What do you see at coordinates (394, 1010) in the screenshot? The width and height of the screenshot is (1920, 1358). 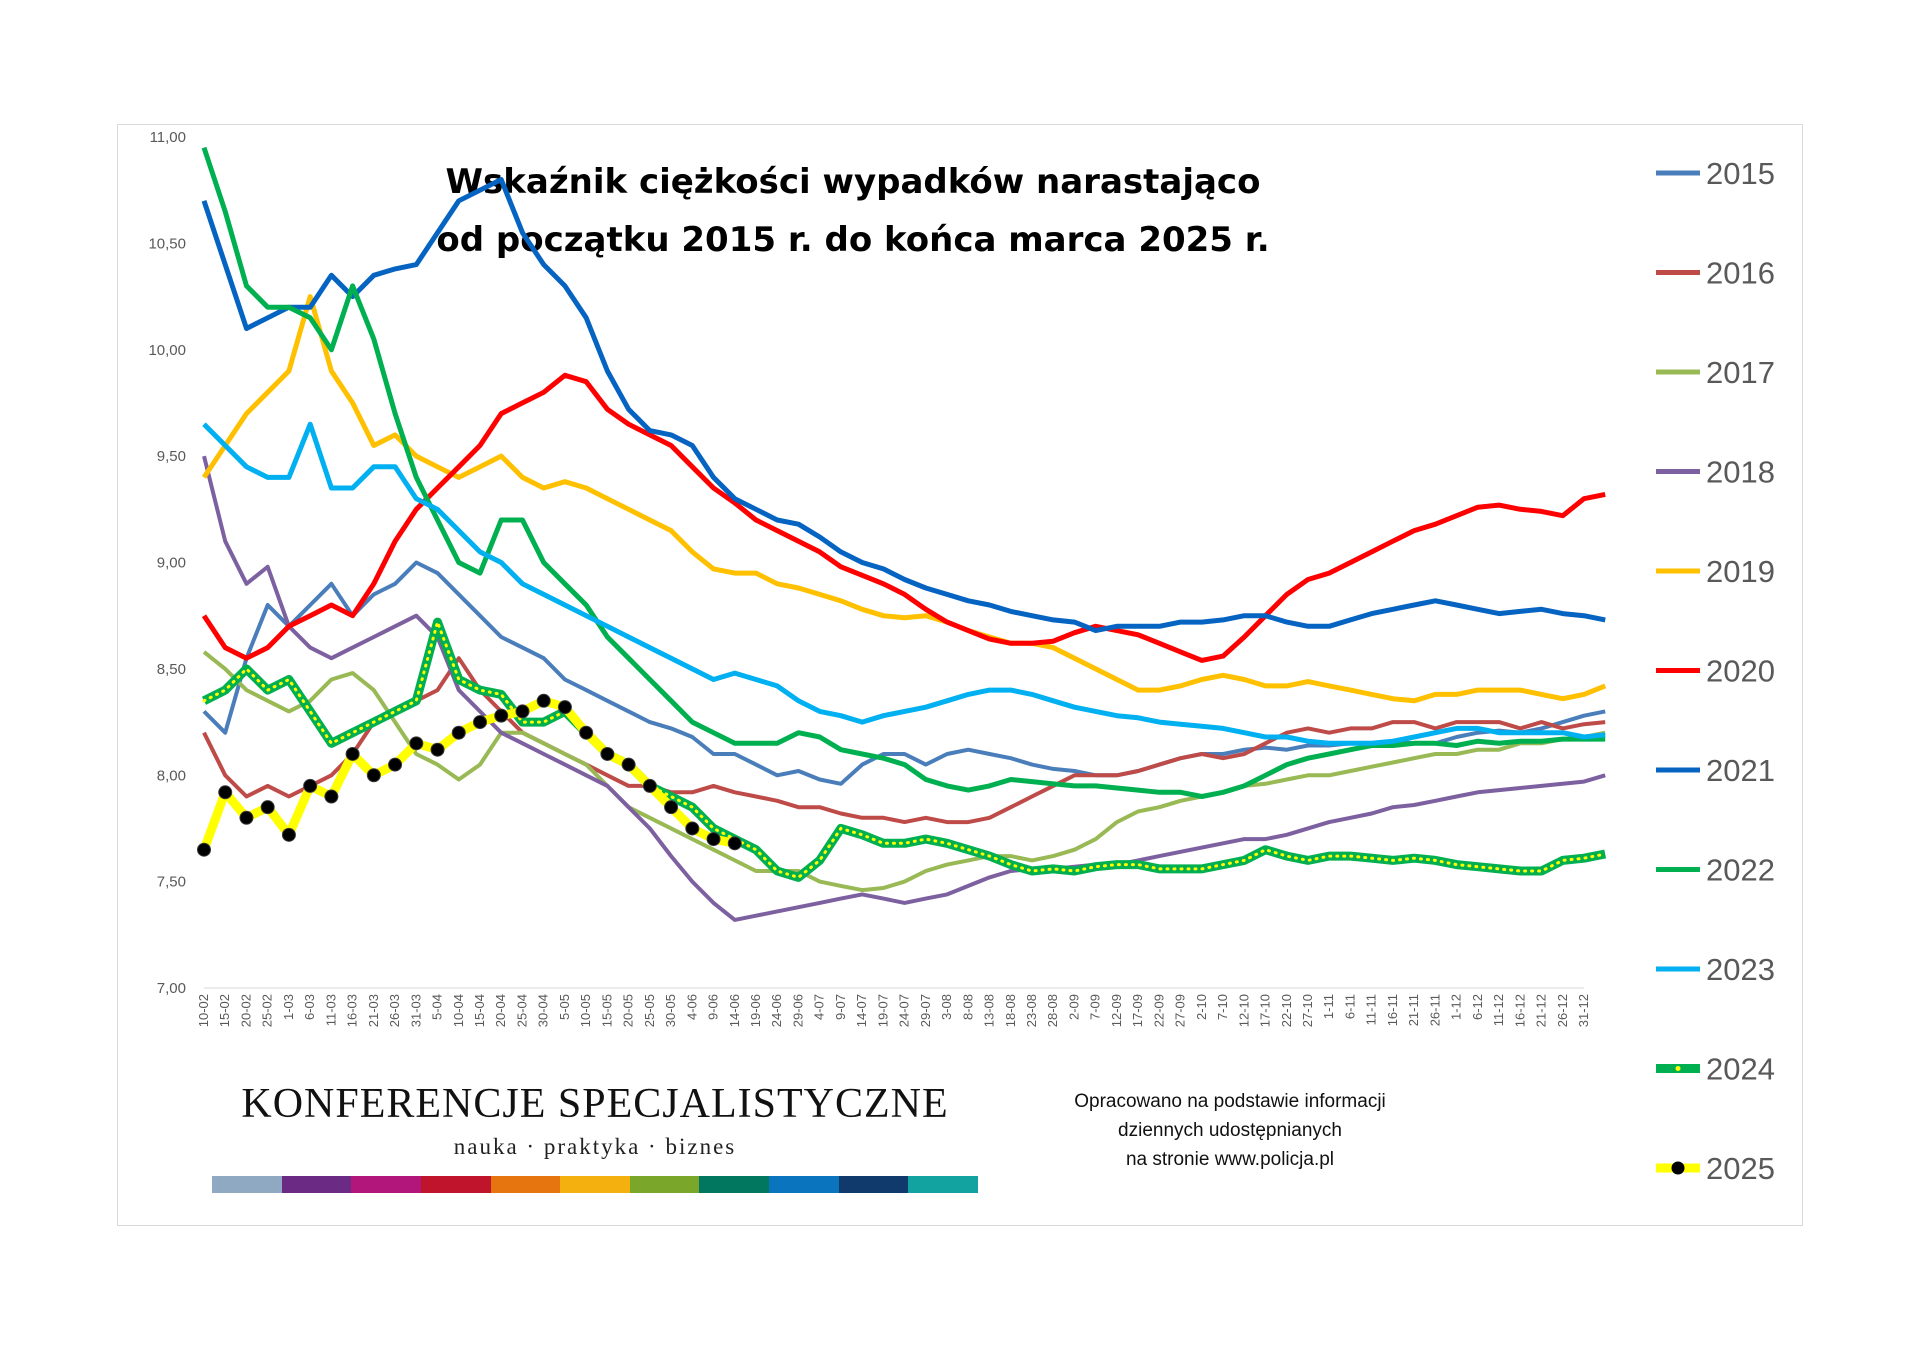 I see `x-tick-label: 26-03` at bounding box center [394, 1010].